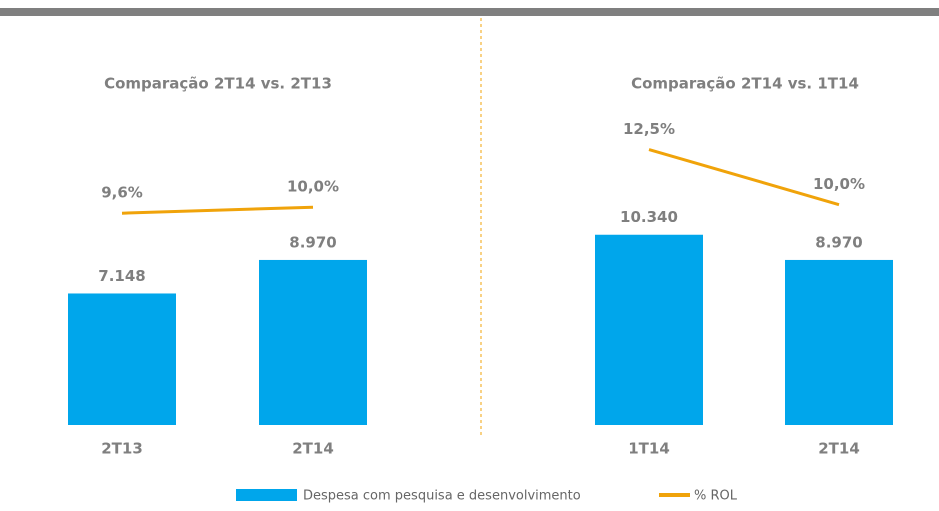  Describe the element at coordinates (469, 12) in the screenshot. I see `top-bar` at that location.